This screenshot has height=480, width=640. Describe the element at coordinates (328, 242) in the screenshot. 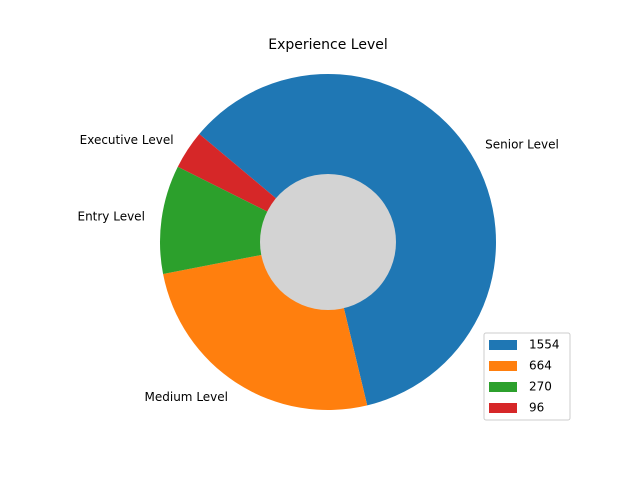

I see `pie-center-hole` at that location.